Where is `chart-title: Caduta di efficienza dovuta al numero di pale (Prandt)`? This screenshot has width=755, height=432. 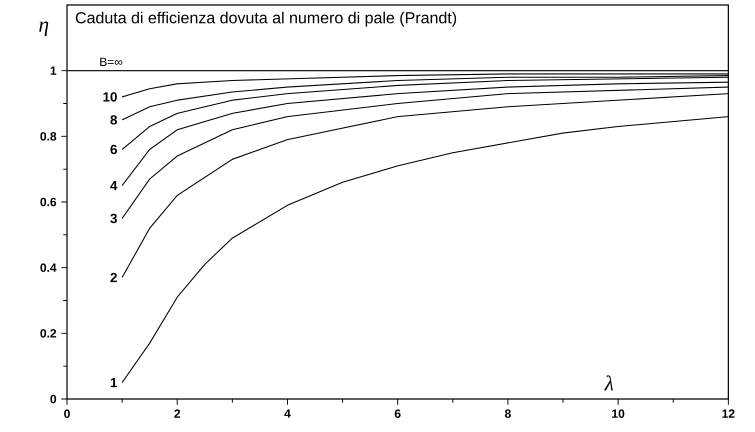
chart-title: Caduta di efficienza dovuta al numero di pale (Prandt) is located at coordinates (266, 19).